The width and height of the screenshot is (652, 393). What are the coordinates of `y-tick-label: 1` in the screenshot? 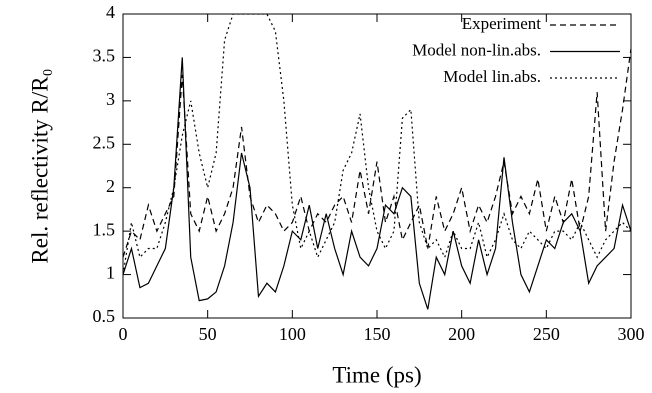 It's located at (110, 273).